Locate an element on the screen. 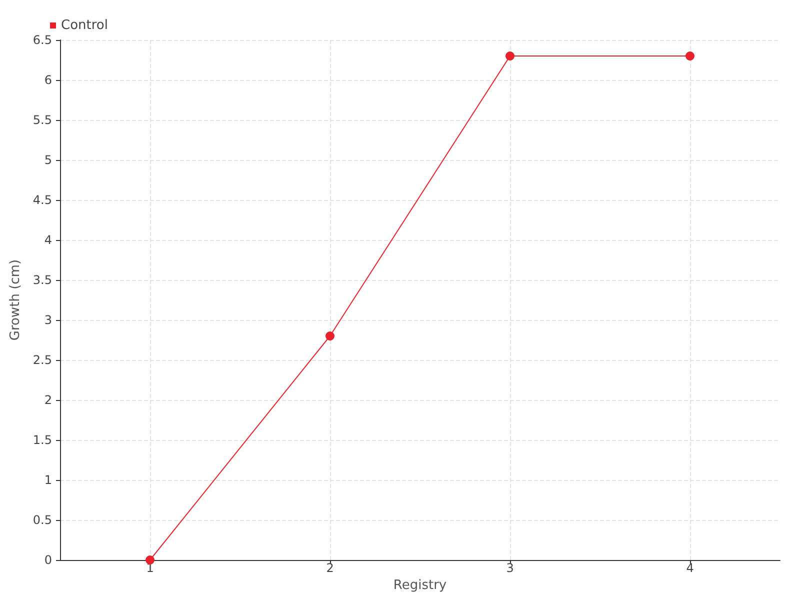  y-tick-label: 3.5 is located at coordinates (42, 280).